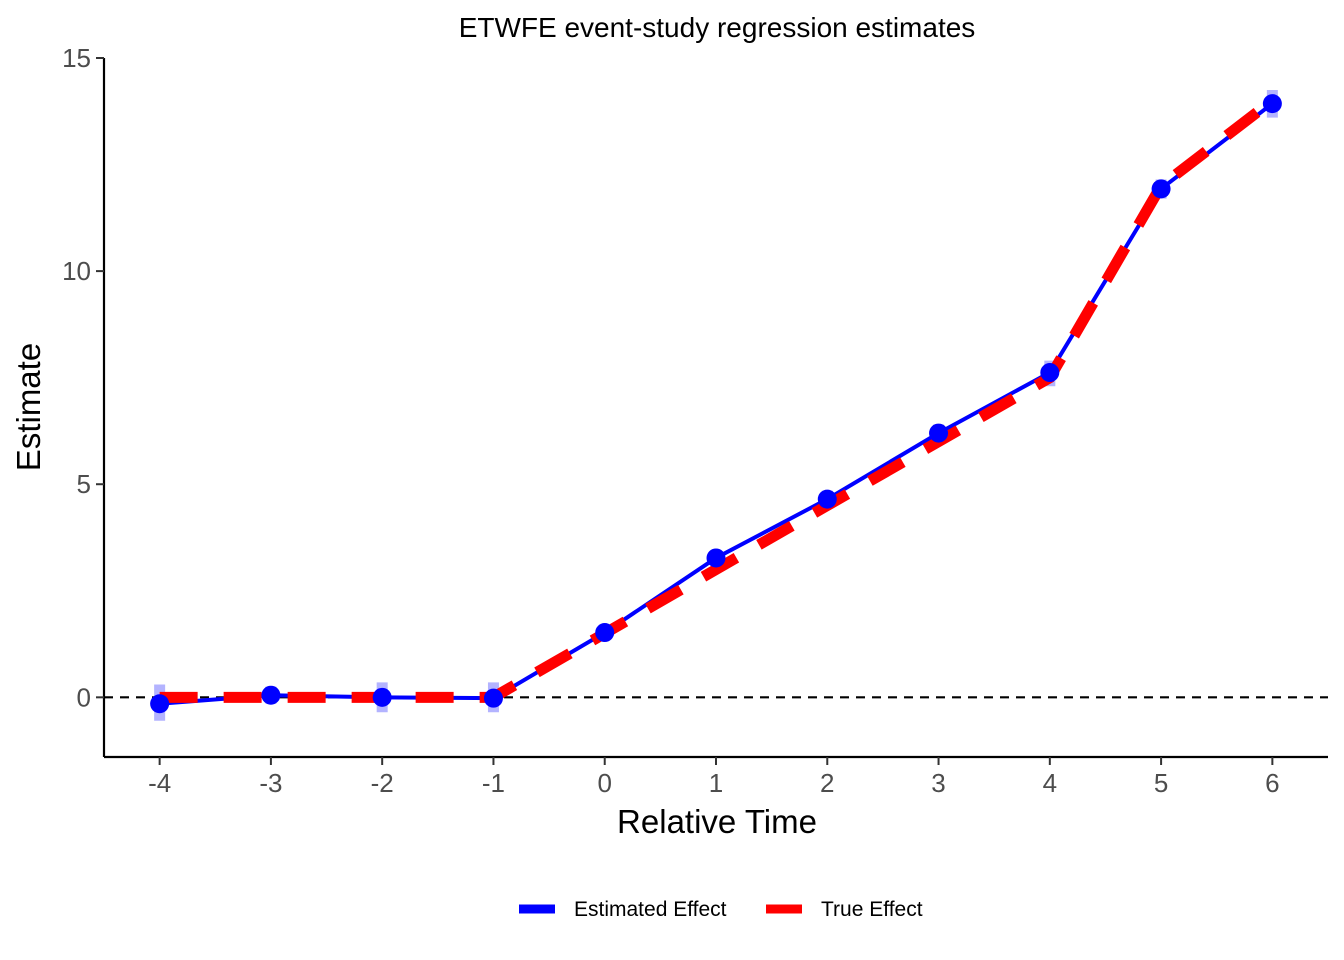 This screenshot has height=960, width=1344. I want to click on x-tick-label: 6, so click(1272, 783).